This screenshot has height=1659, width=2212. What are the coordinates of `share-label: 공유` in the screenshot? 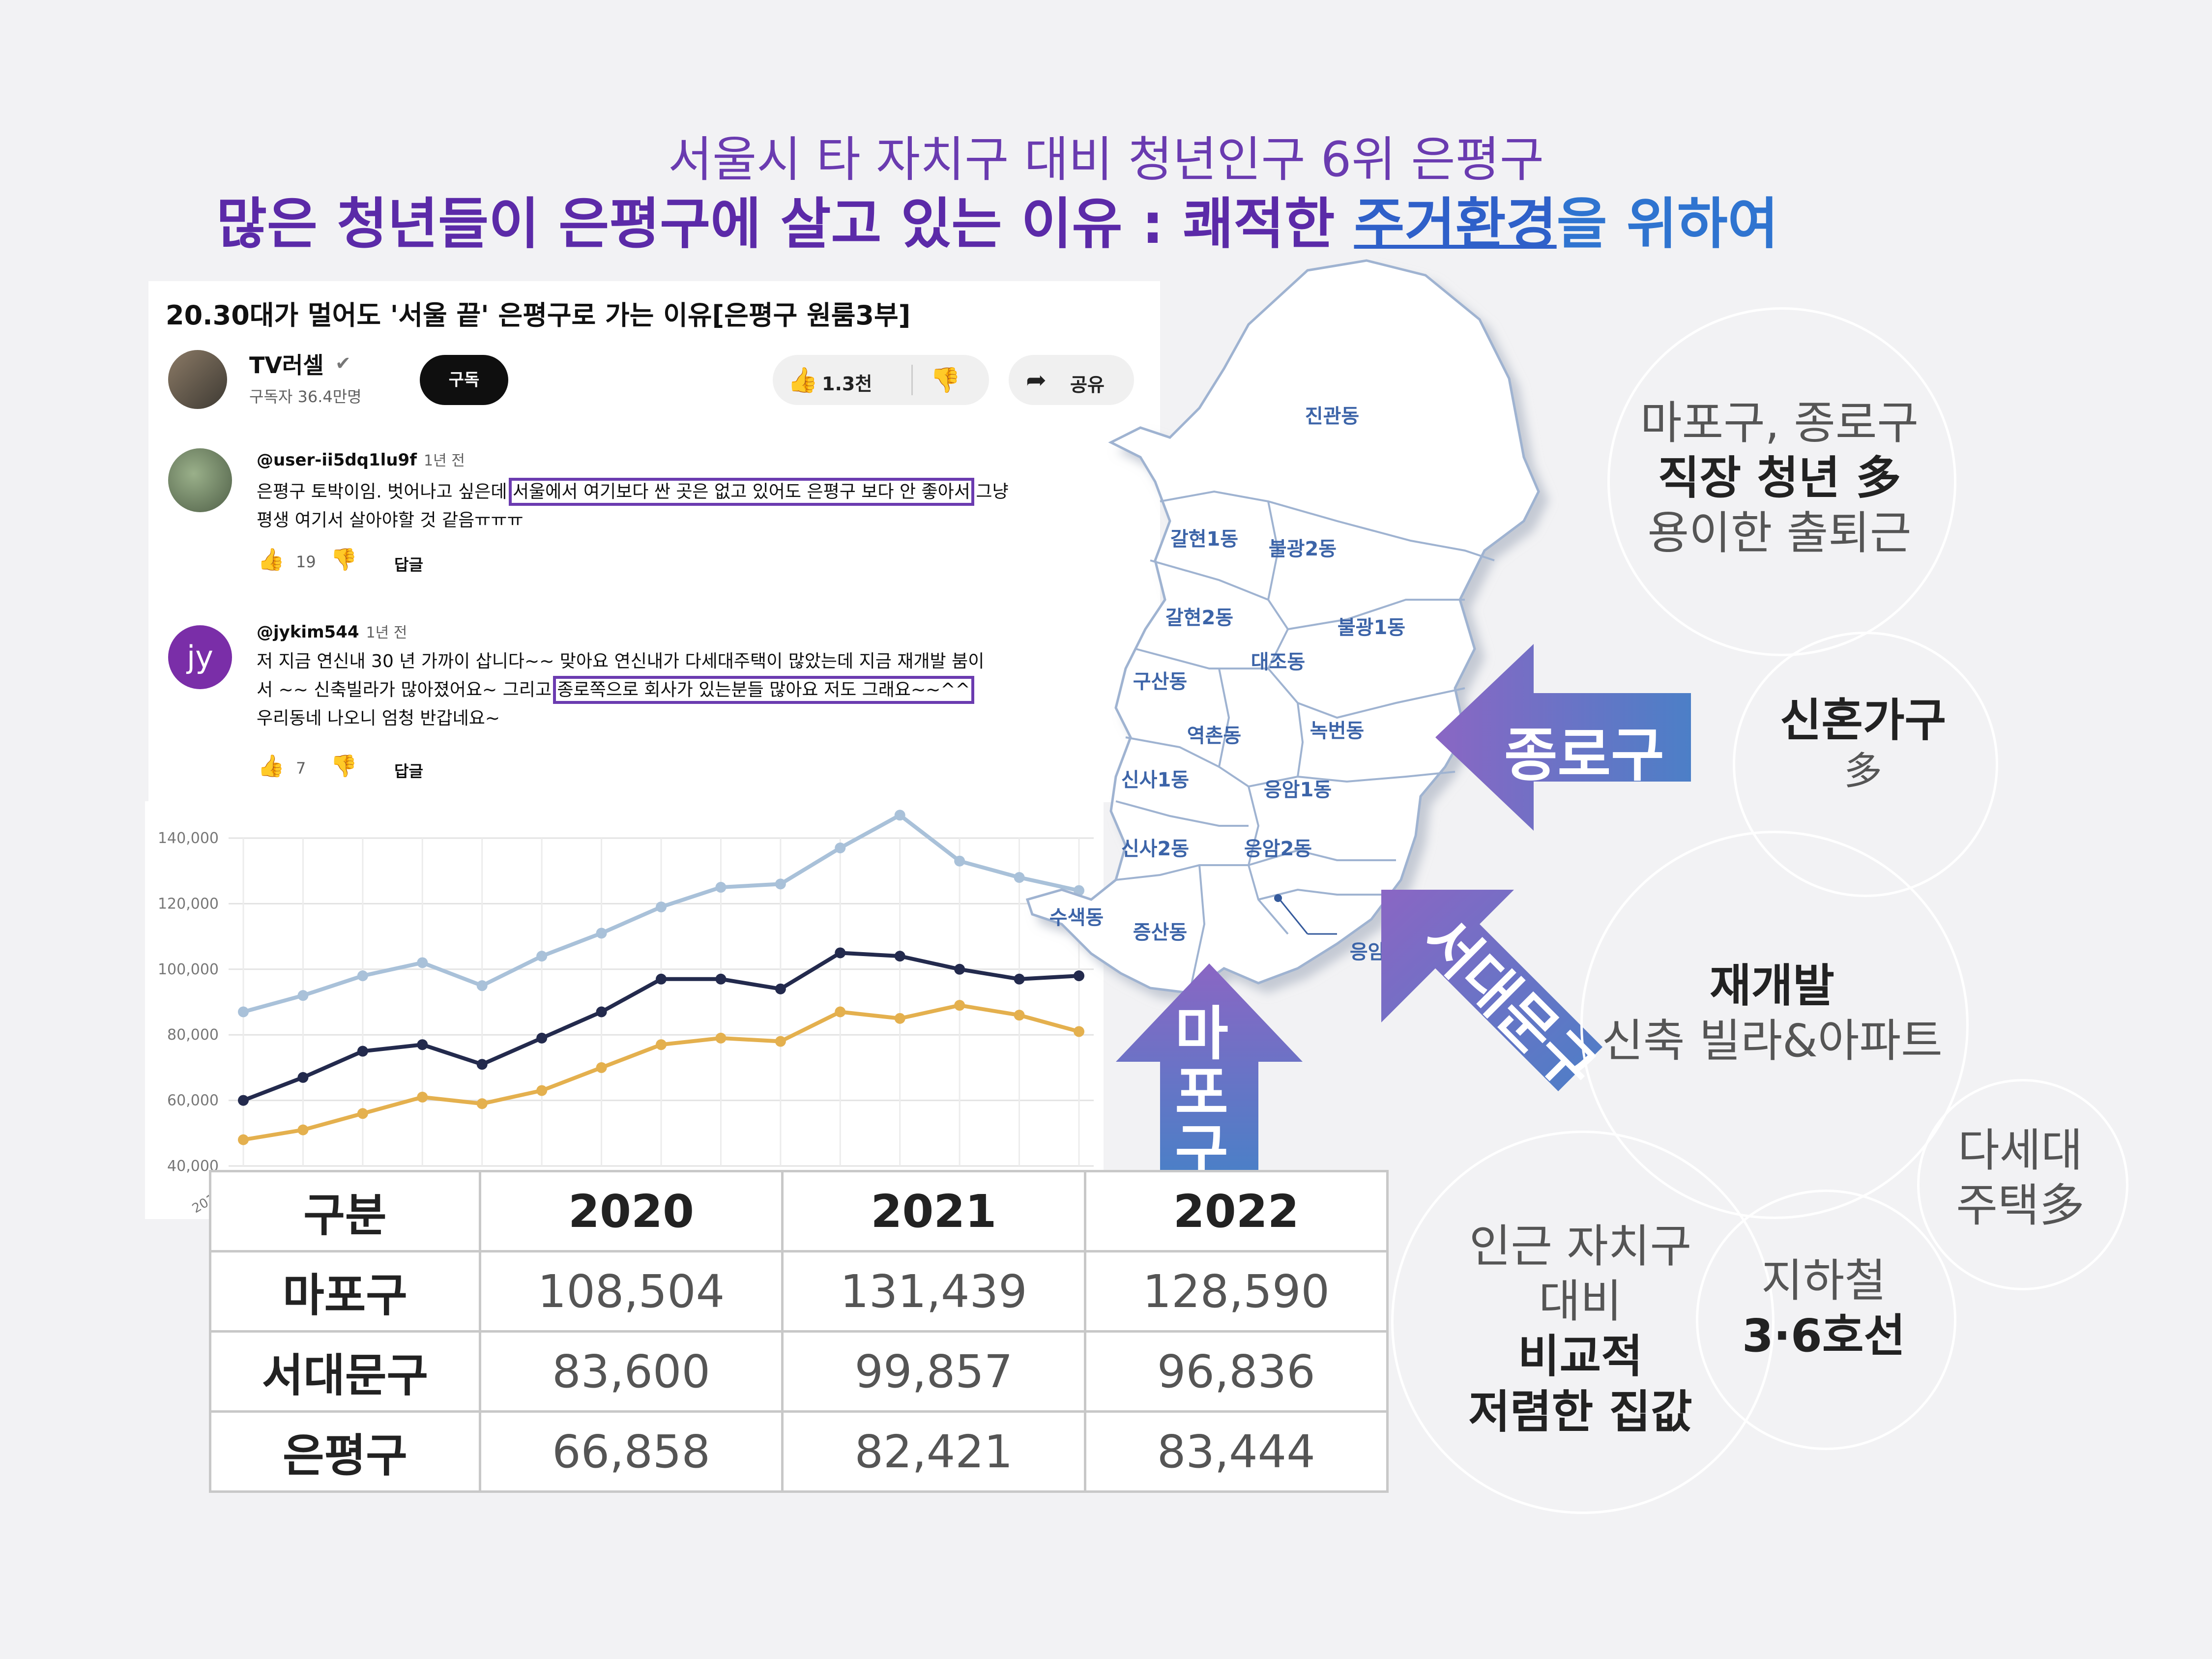 It's located at (1088, 385).